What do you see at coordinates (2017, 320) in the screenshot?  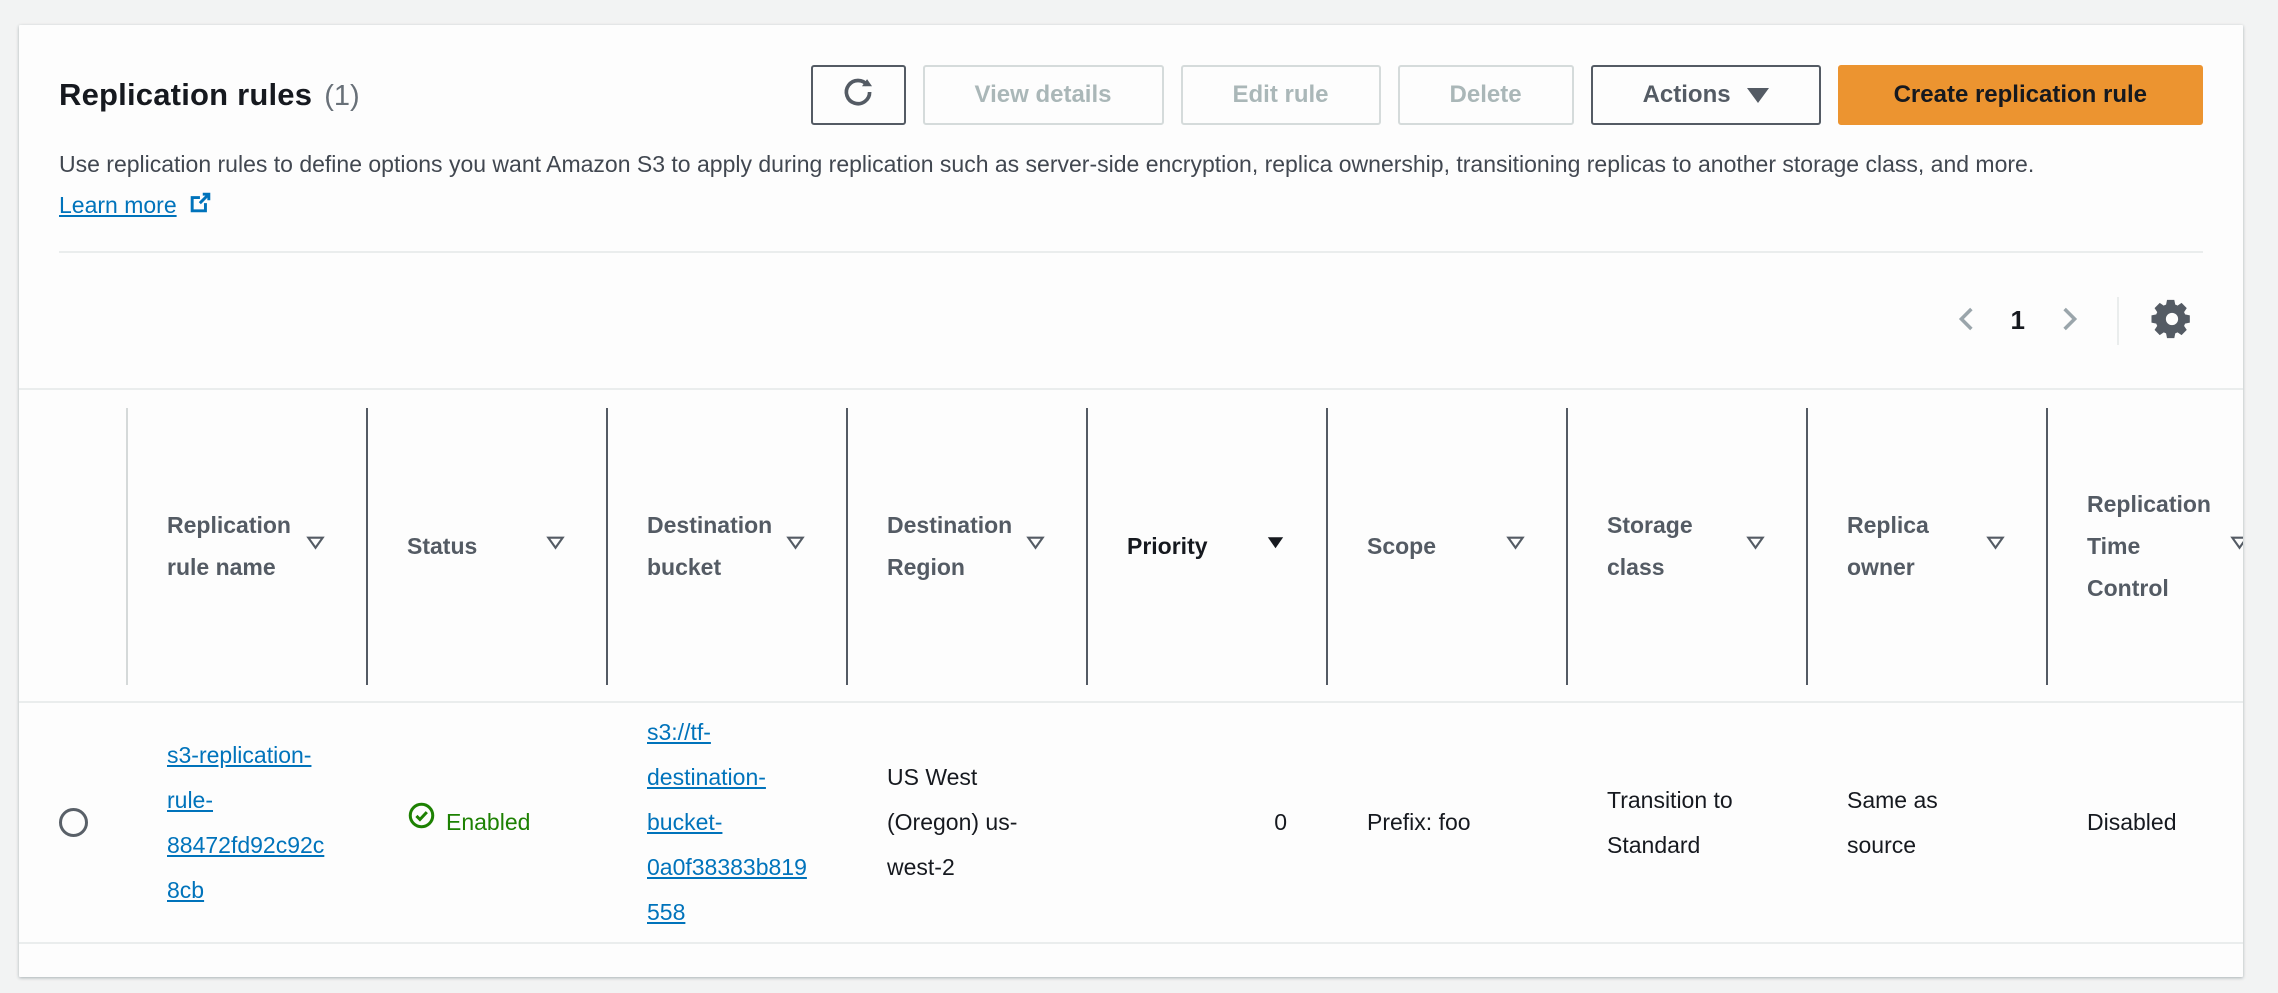 I see `page-number: 1` at bounding box center [2017, 320].